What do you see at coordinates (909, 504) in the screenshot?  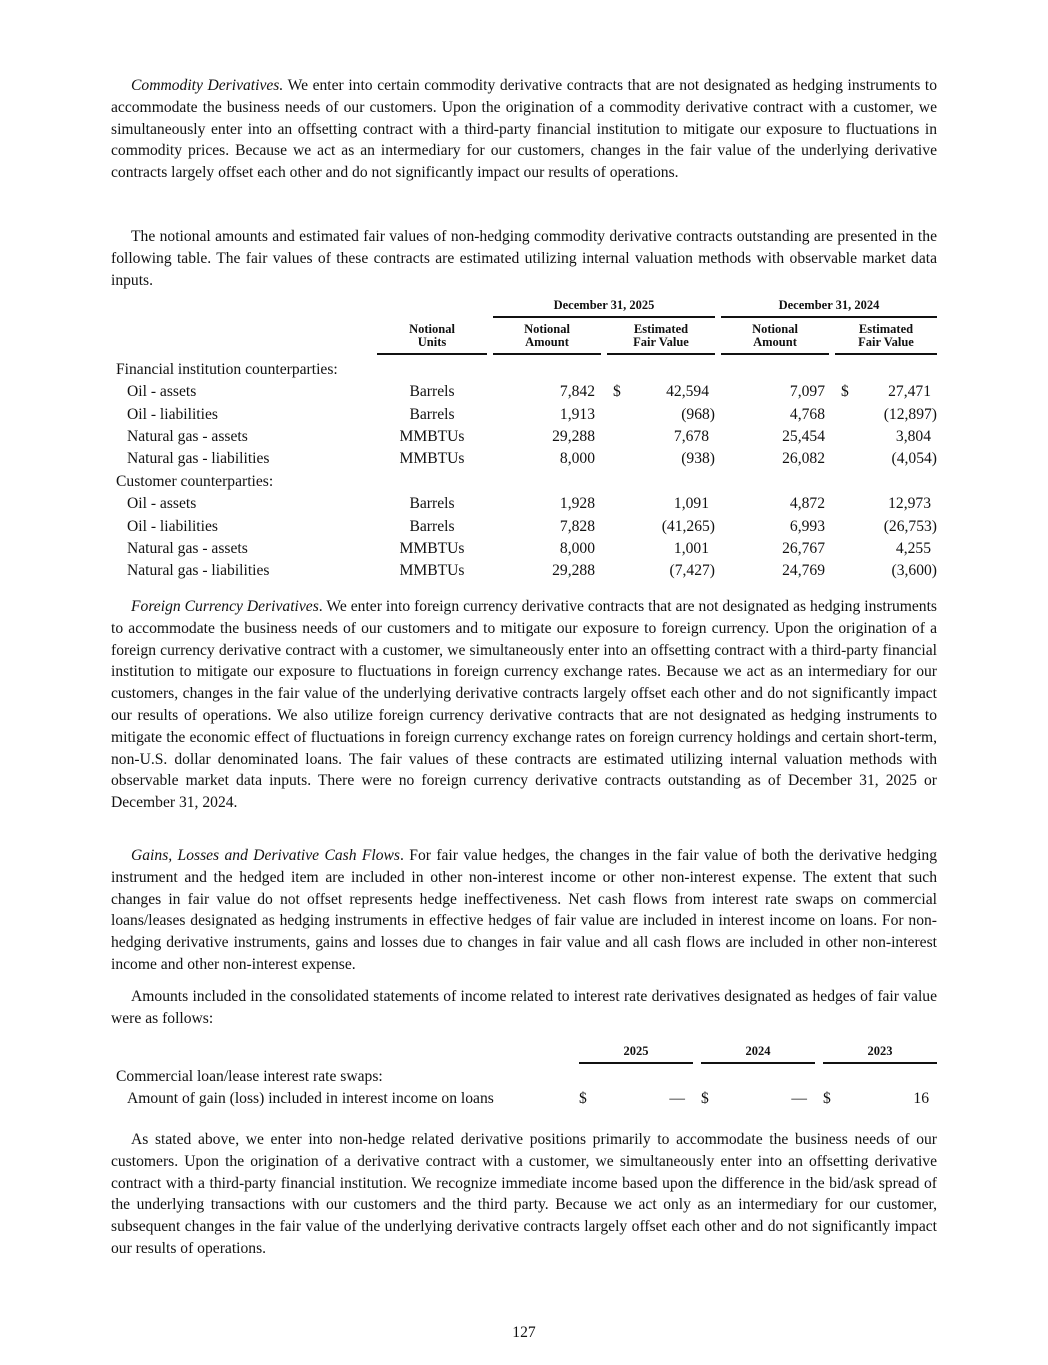 I see `value: 12,973` at bounding box center [909, 504].